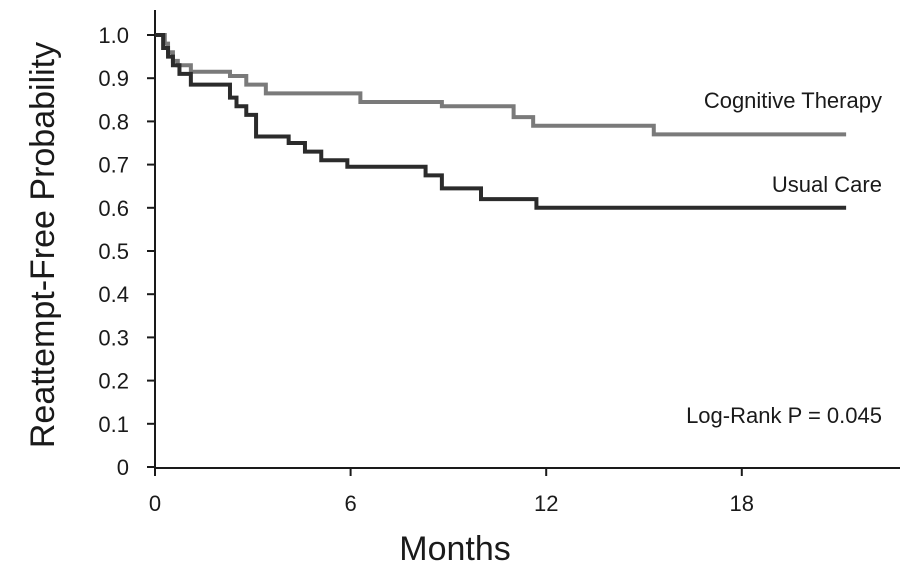 Image resolution: width=911 pixels, height=573 pixels. What do you see at coordinates (827, 184) in the screenshot?
I see `usual-care-label: Usual Care` at bounding box center [827, 184].